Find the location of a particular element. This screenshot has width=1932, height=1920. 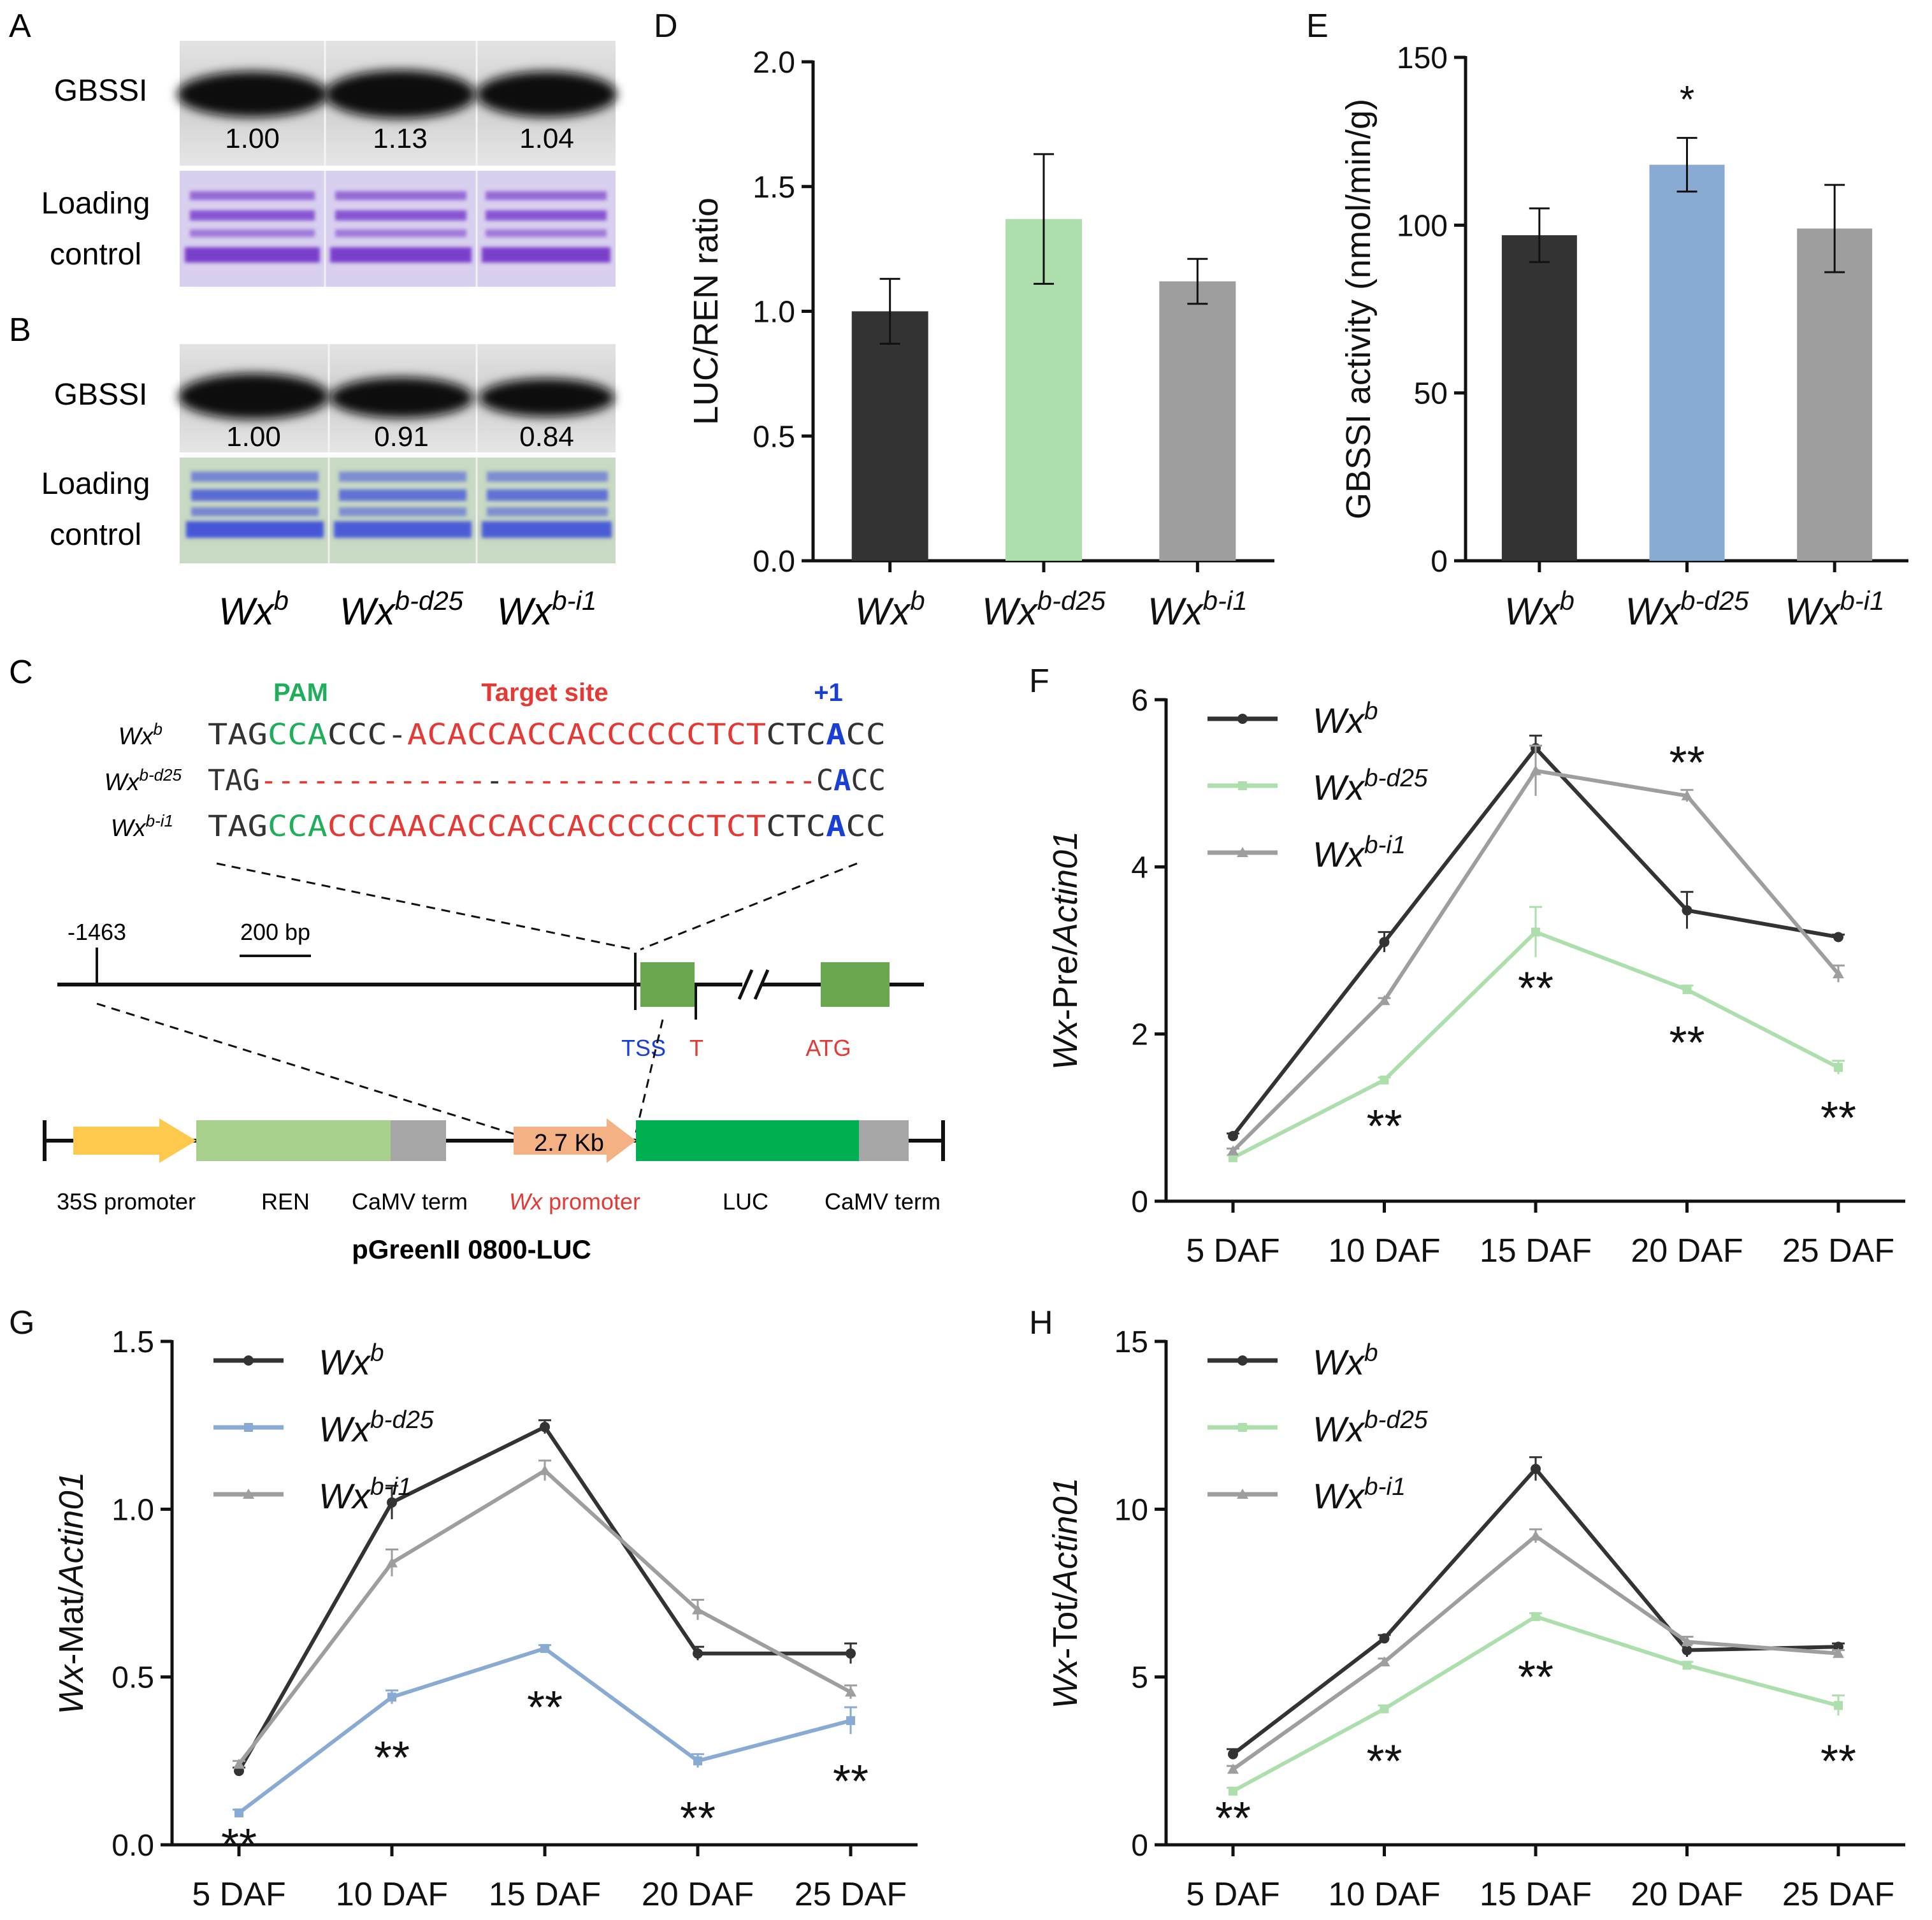

y-tick-label-f-3: 6 is located at coordinates (1139, 701).